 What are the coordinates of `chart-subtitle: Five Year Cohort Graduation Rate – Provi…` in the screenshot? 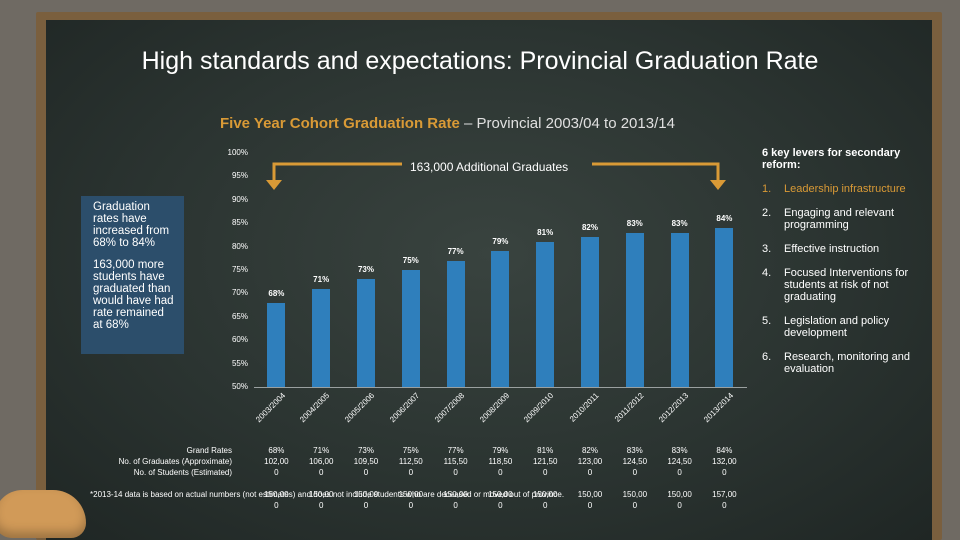 It's located at (447, 123).